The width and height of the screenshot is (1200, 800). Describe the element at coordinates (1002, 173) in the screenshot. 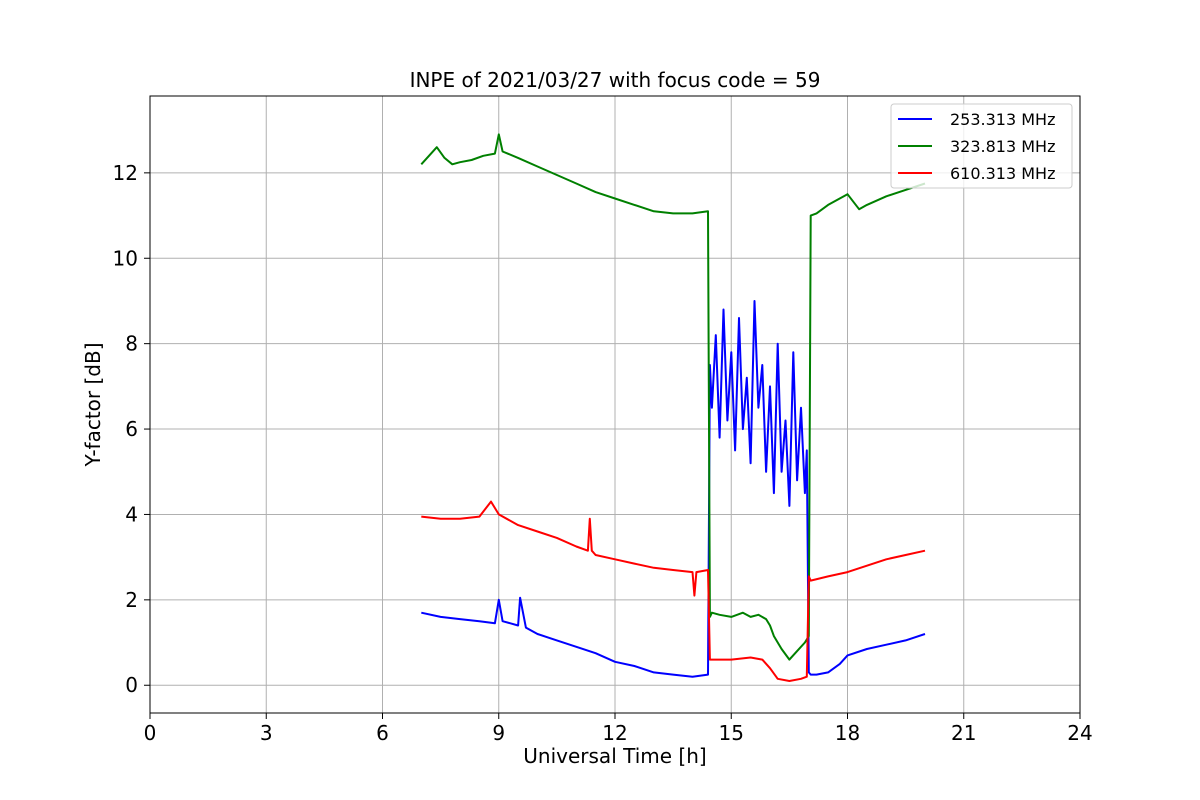

I see `legend-label-3: 610.313 MHz` at that location.